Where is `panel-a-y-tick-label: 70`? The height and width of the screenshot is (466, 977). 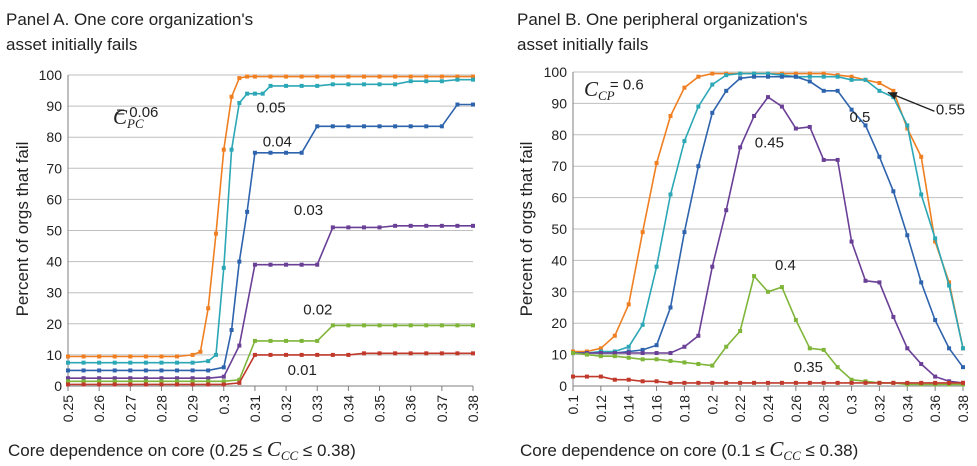
panel-a-y-tick-label: 70 is located at coordinates (54, 168).